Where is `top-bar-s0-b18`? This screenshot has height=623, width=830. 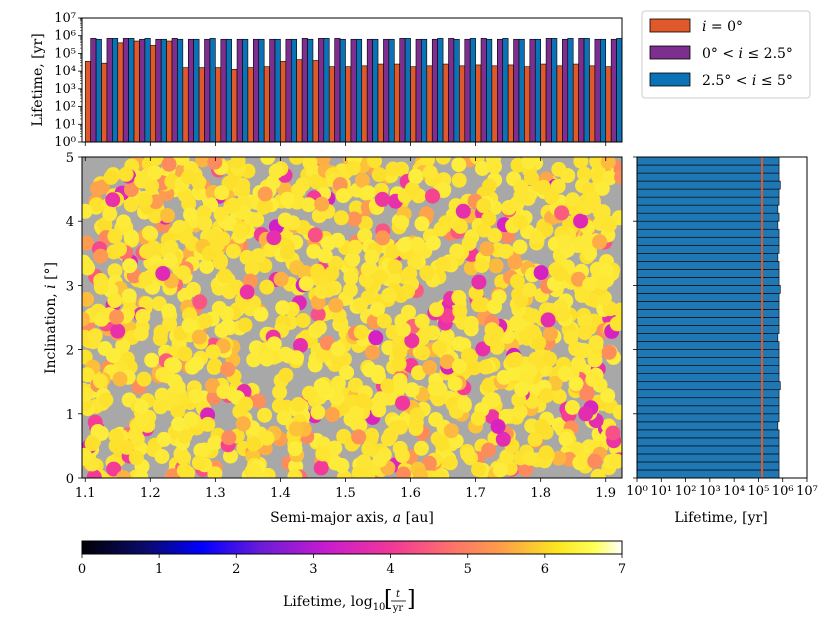 top-bar-s0-b18 is located at coordinates (380, 103).